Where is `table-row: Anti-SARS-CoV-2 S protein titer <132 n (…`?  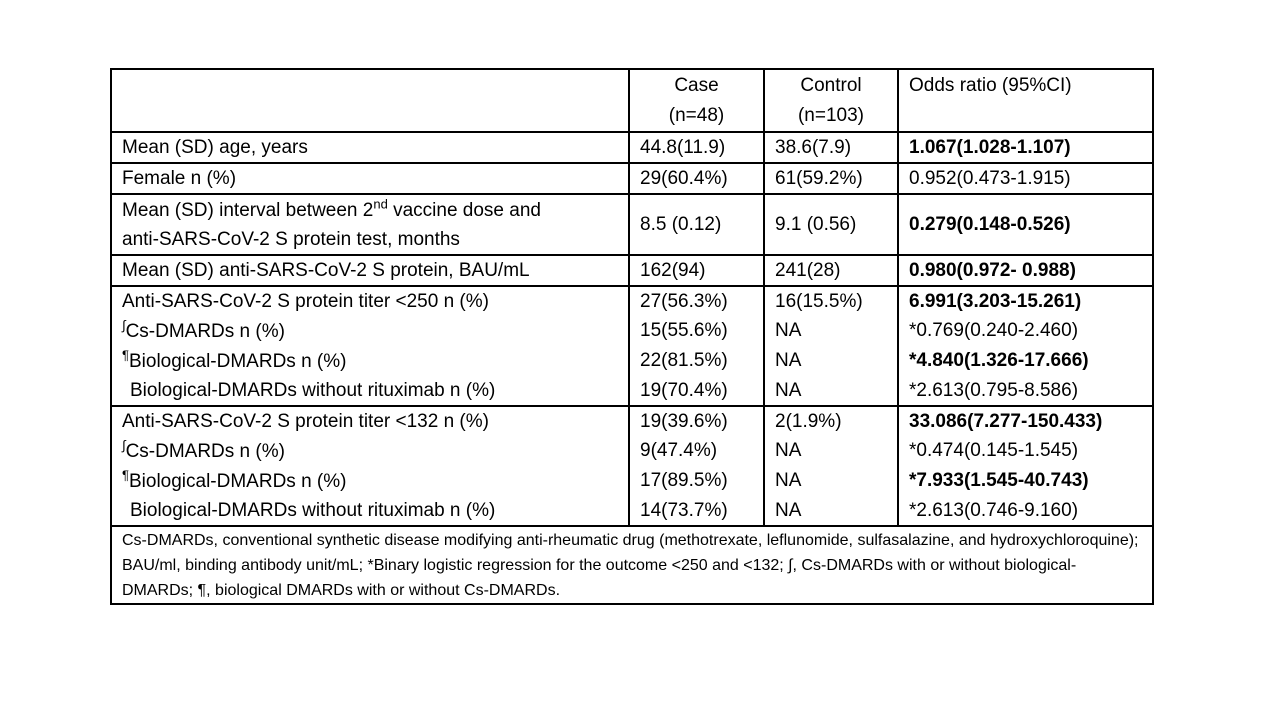
table-row: Anti-SARS-CoV-2 S protein titer <132 n (… is located at coordinates (632, 420).